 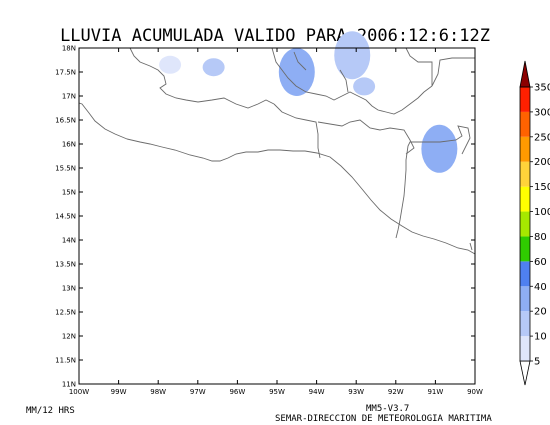 I want to click on lat-tick-label: 11N, so click(x=69, y=385).